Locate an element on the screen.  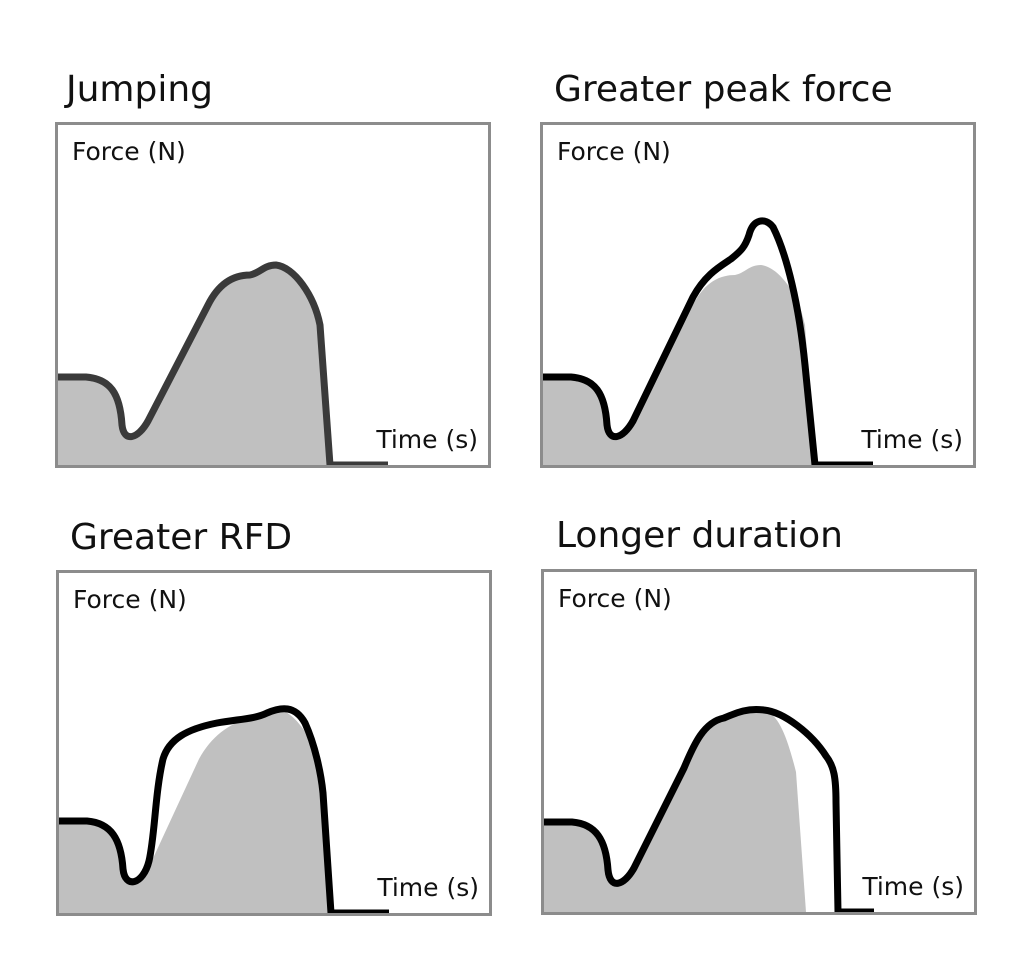
panel-title-duration: Longer duration is located at coordinates (699, 535).